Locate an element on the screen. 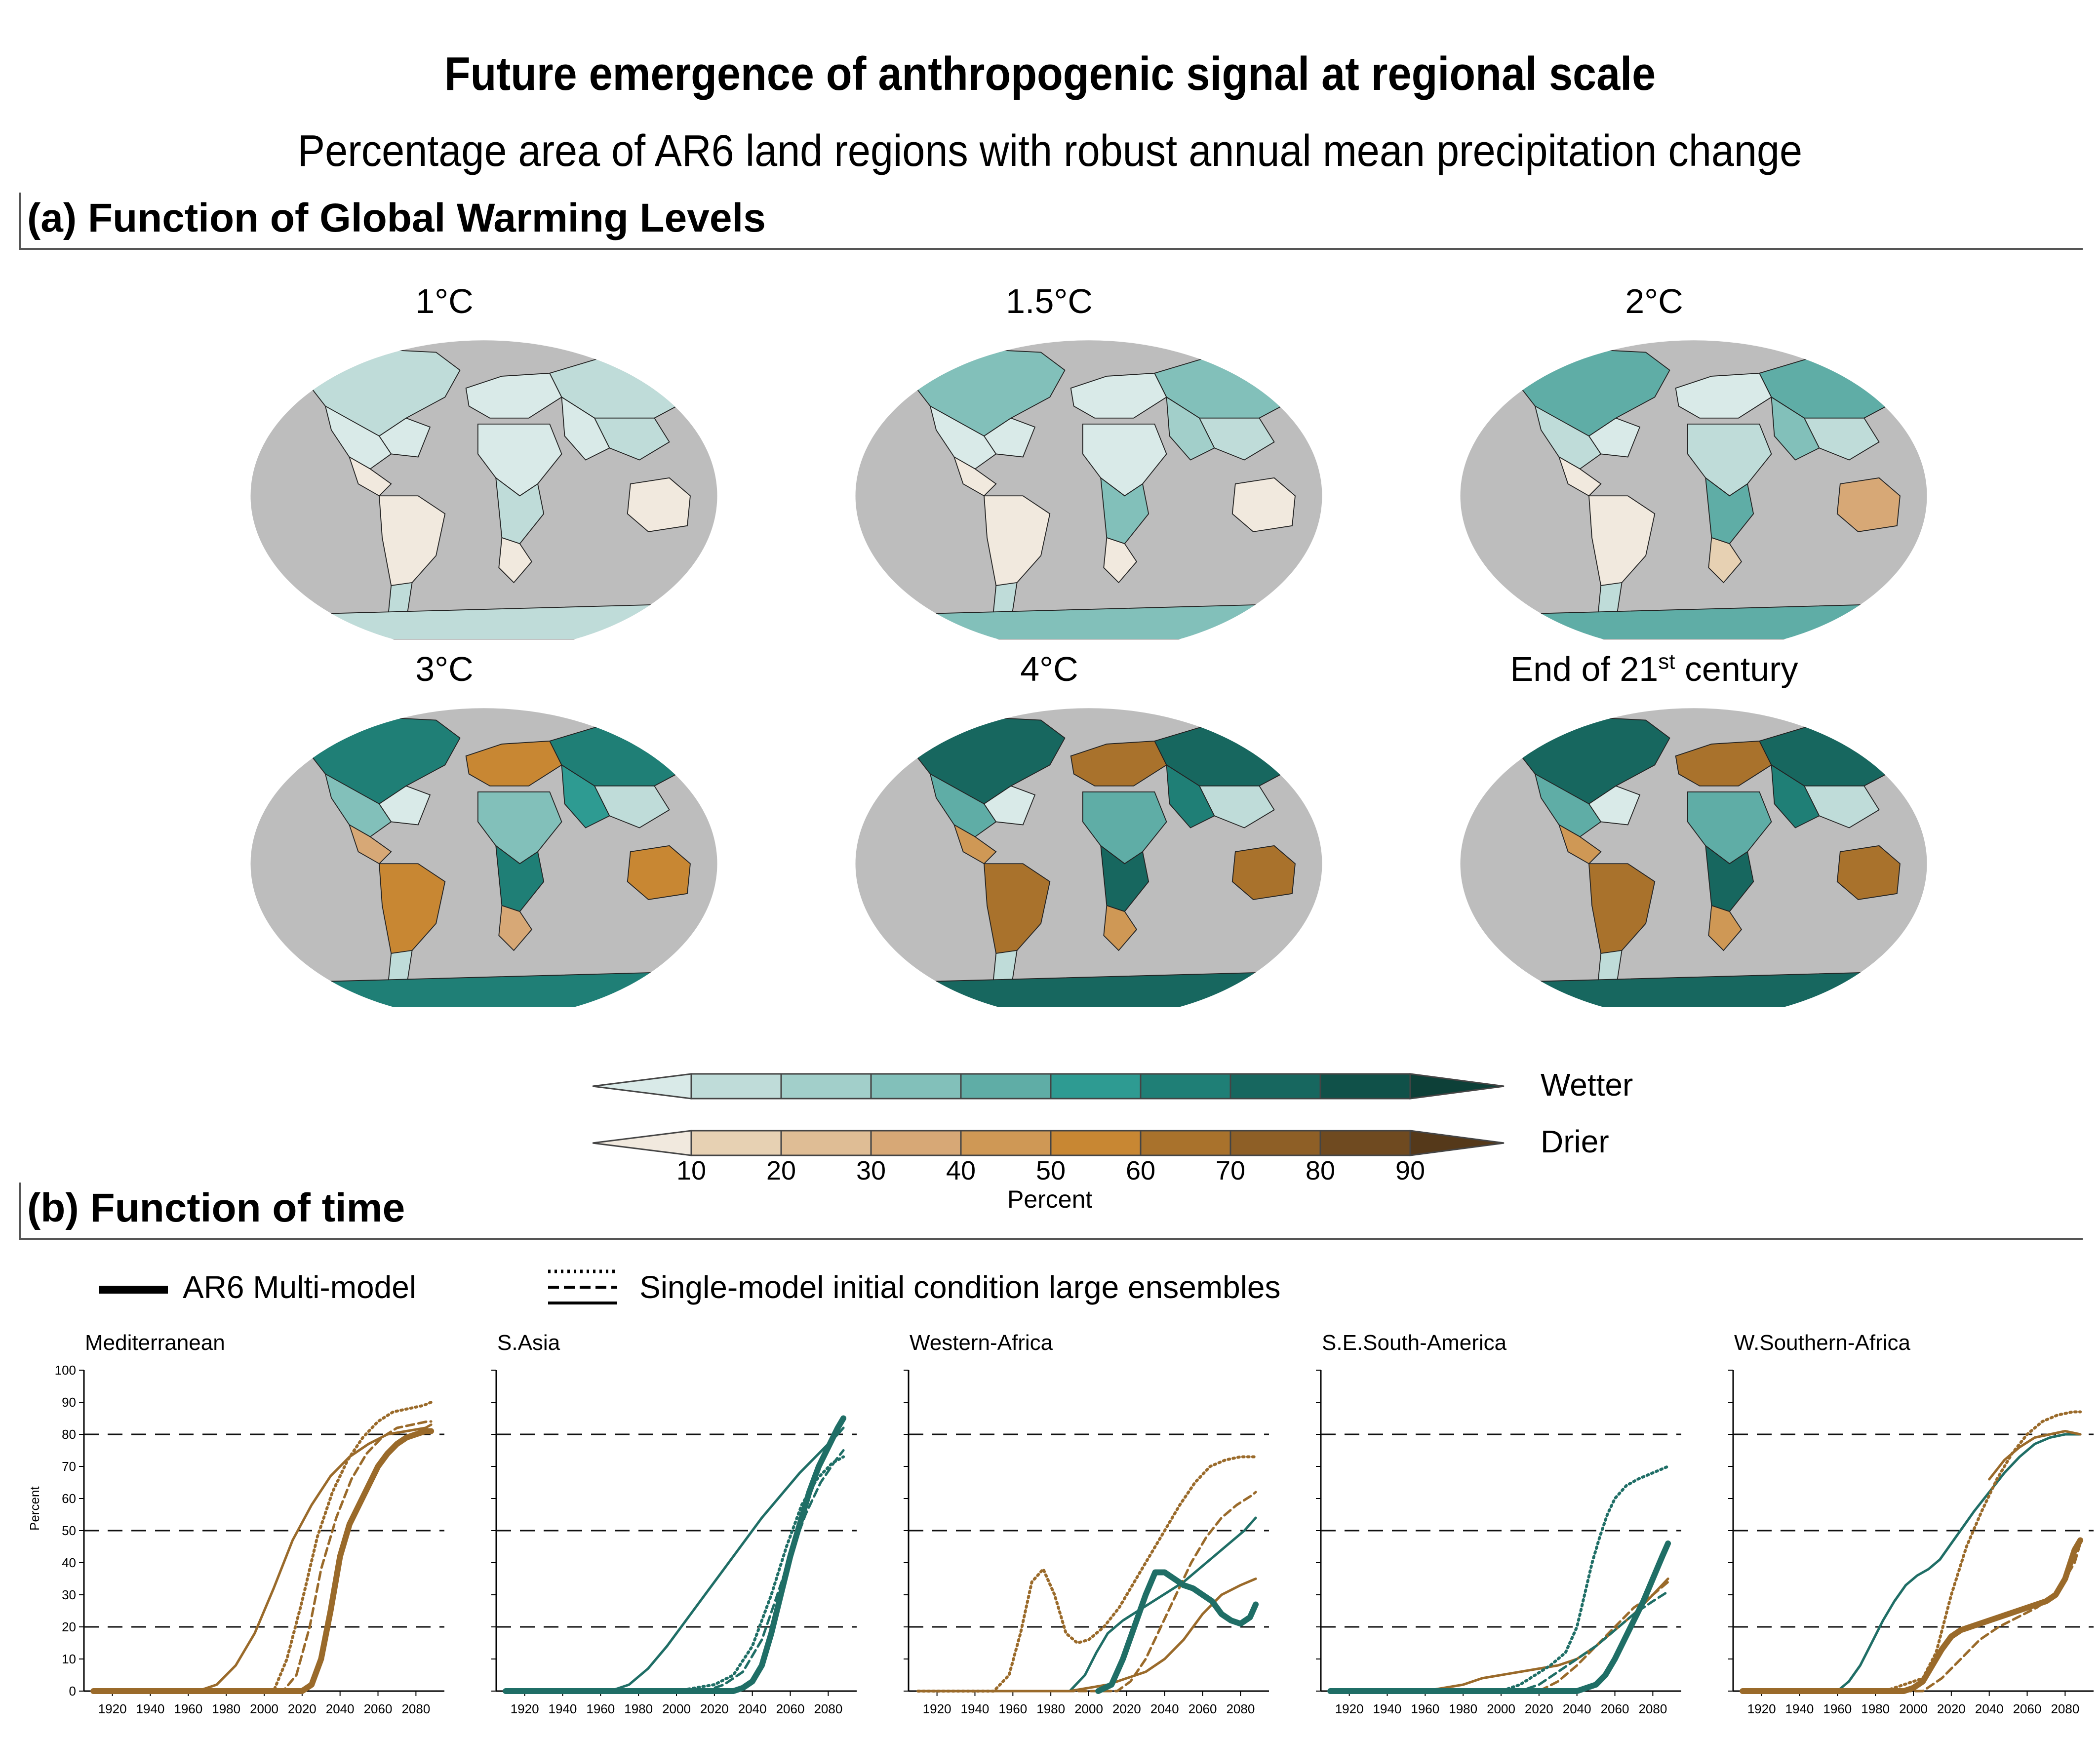 The image size is (2100, 1737). map-title-3: 3°C is located at coordinates (444, 669).